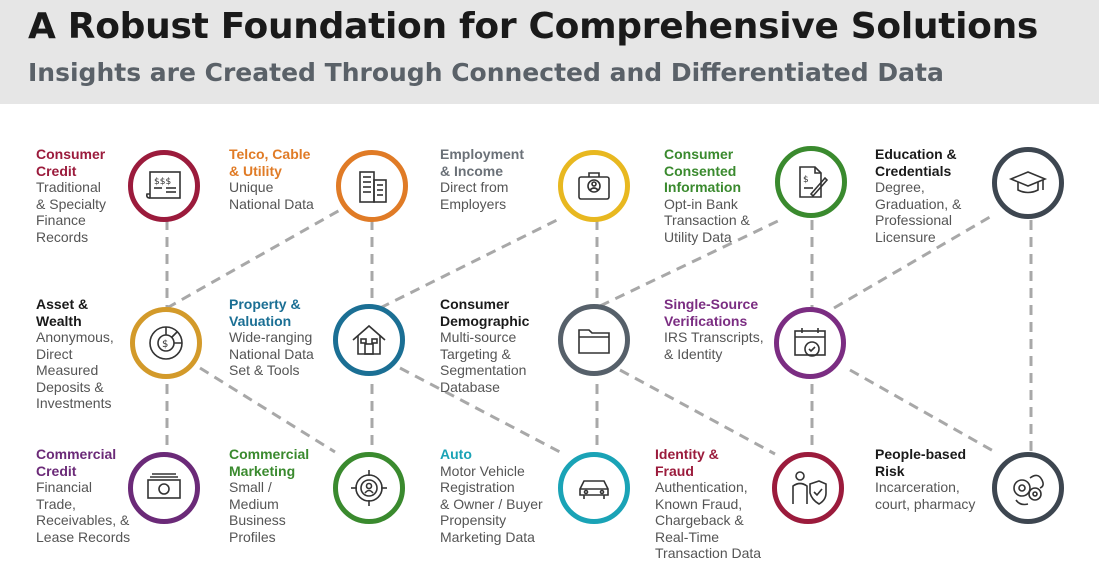 This screenshot has height=584, width=1099. What do you see at coordinates (1028, 183) in the screenshot?
I see `graduation-cap-icon` at bounding box center [1028, 183].